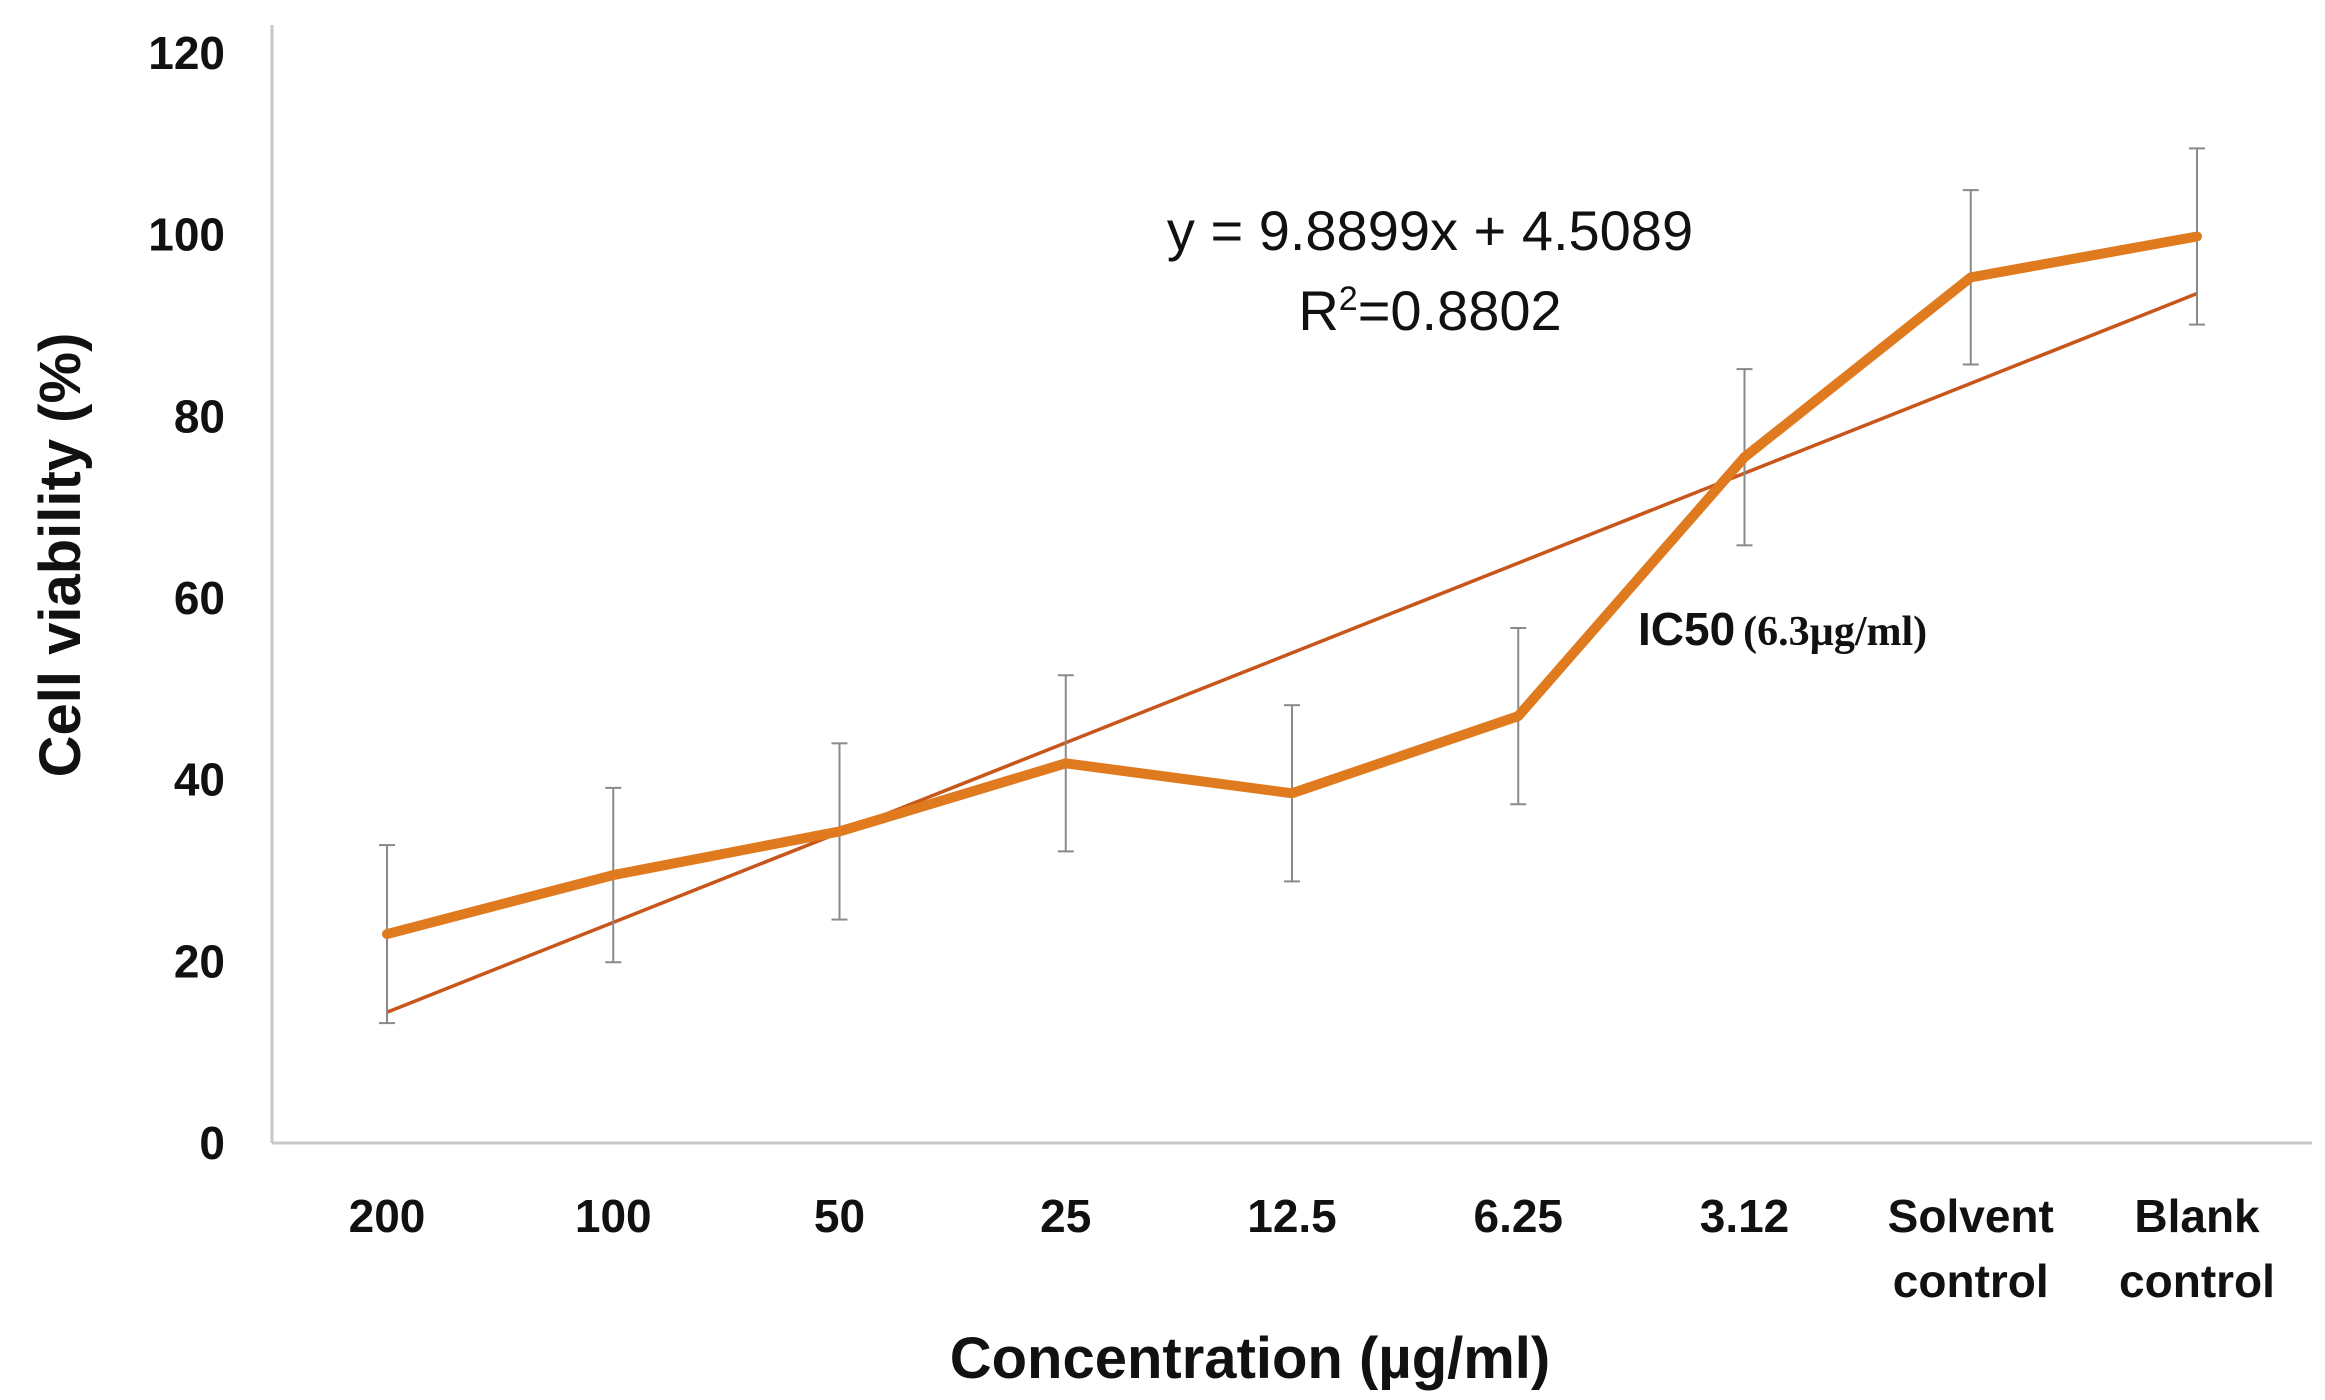  Describe the element at coordinates (199, 416) in the screenshot. I see `y-tick-label: 80` at that location.